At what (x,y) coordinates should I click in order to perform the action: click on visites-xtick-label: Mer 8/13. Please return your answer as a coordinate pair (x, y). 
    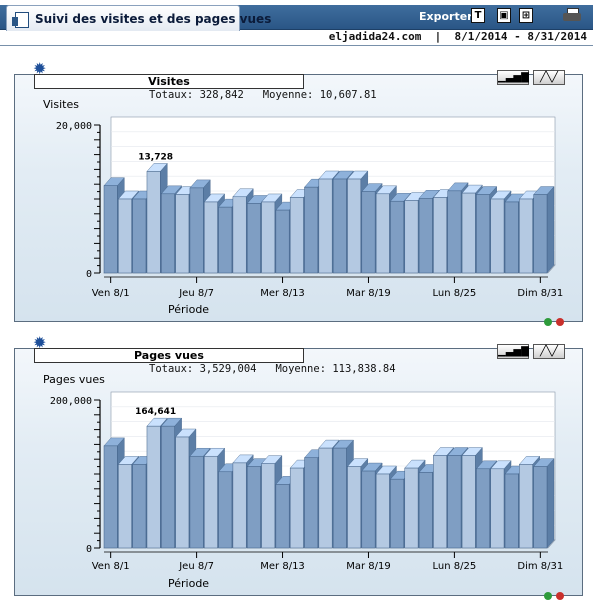
    Looking at the image, I should click on (282, 293).